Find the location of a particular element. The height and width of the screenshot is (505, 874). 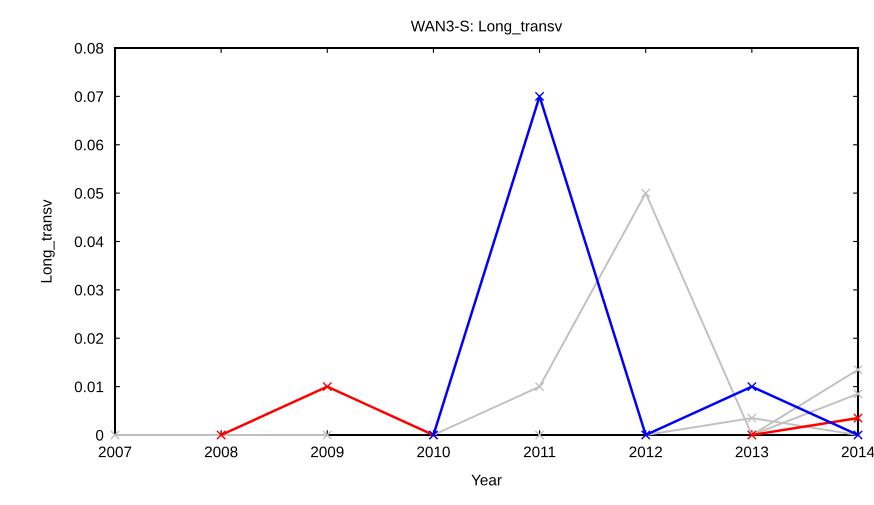

y-tick-label: 0.08 is located at coordinates (89, 48).